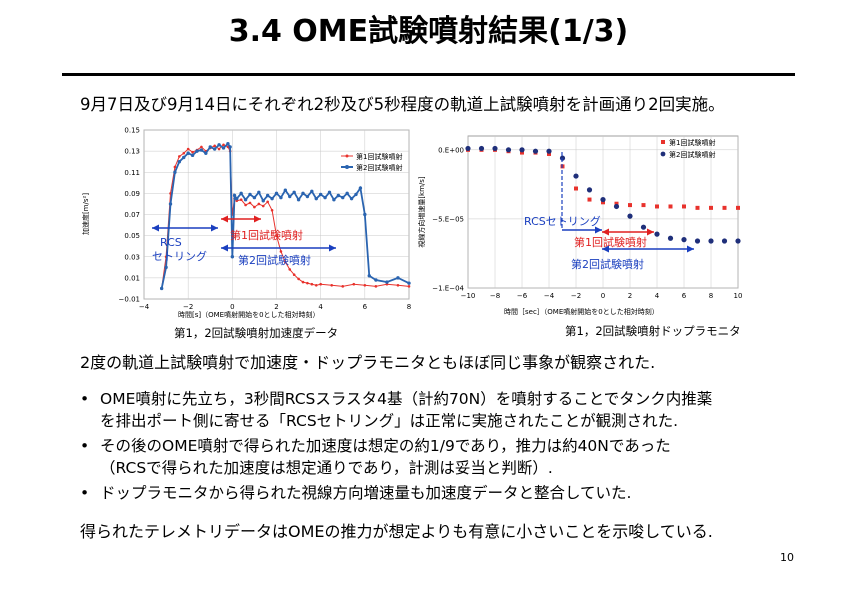  What do you see at coordinates (347, 167) in the screenshot?
I see `legend-marker-series2` at bounding box center [347, 167].